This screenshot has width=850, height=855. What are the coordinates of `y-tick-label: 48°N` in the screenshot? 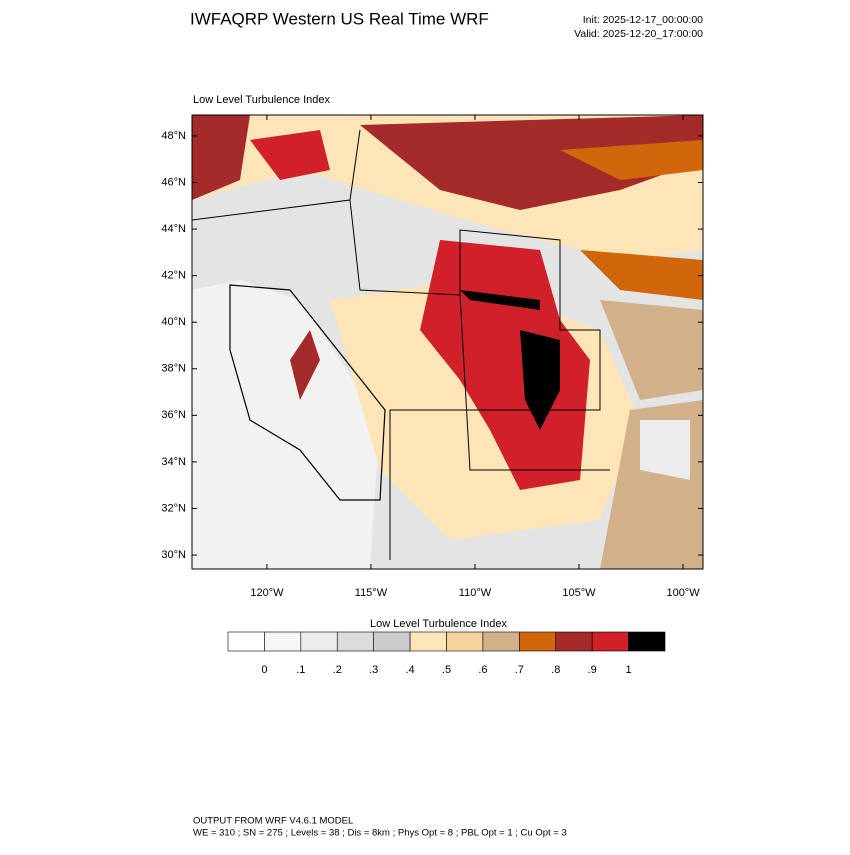 It's located at (173, 136).